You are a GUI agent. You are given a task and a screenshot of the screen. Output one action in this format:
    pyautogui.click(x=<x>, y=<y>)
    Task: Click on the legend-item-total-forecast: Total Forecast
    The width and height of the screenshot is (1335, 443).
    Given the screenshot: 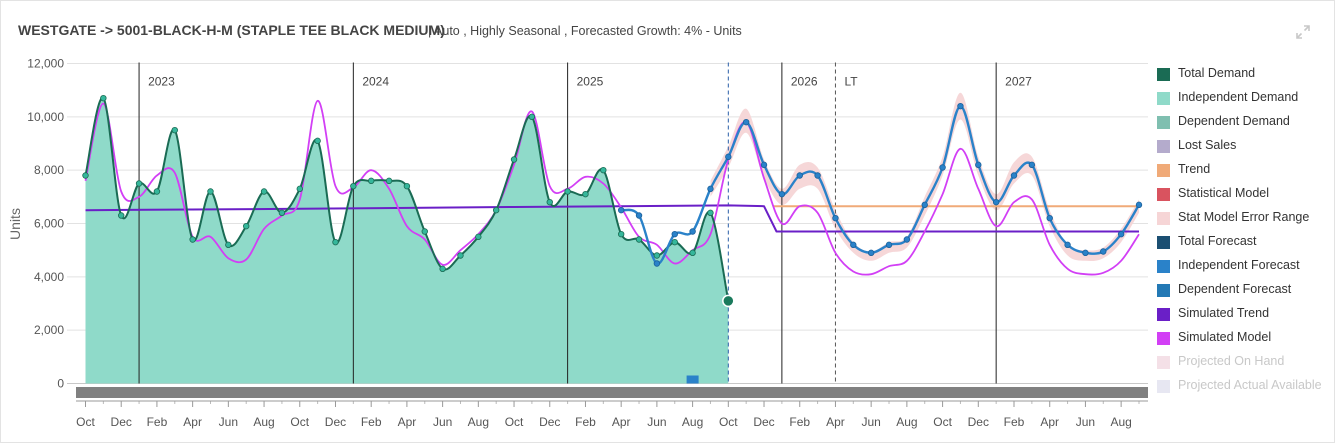 What is the action you would take?
    pyautogui.click(x=1245, y=244)
    